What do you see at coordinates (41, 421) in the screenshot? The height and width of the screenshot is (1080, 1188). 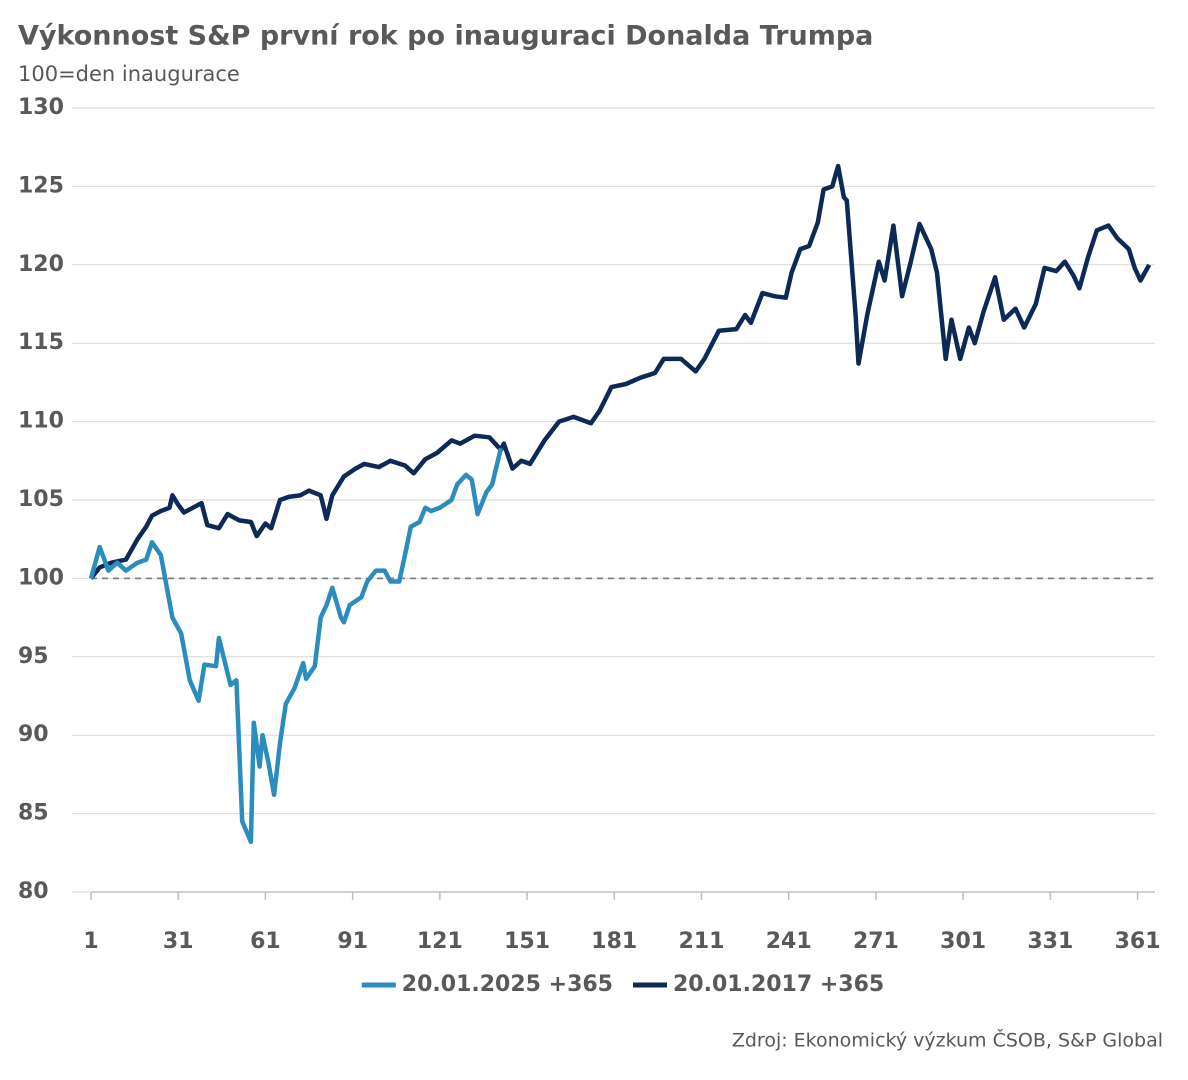 I see `y-tick-label: 110` at bounding box center [41, 421].